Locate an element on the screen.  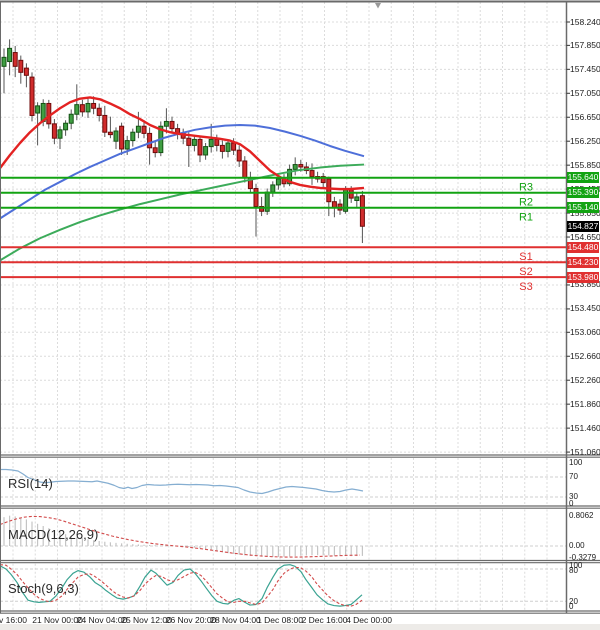
price-tick-label: 153.060 is located at coordinates (585, 331).